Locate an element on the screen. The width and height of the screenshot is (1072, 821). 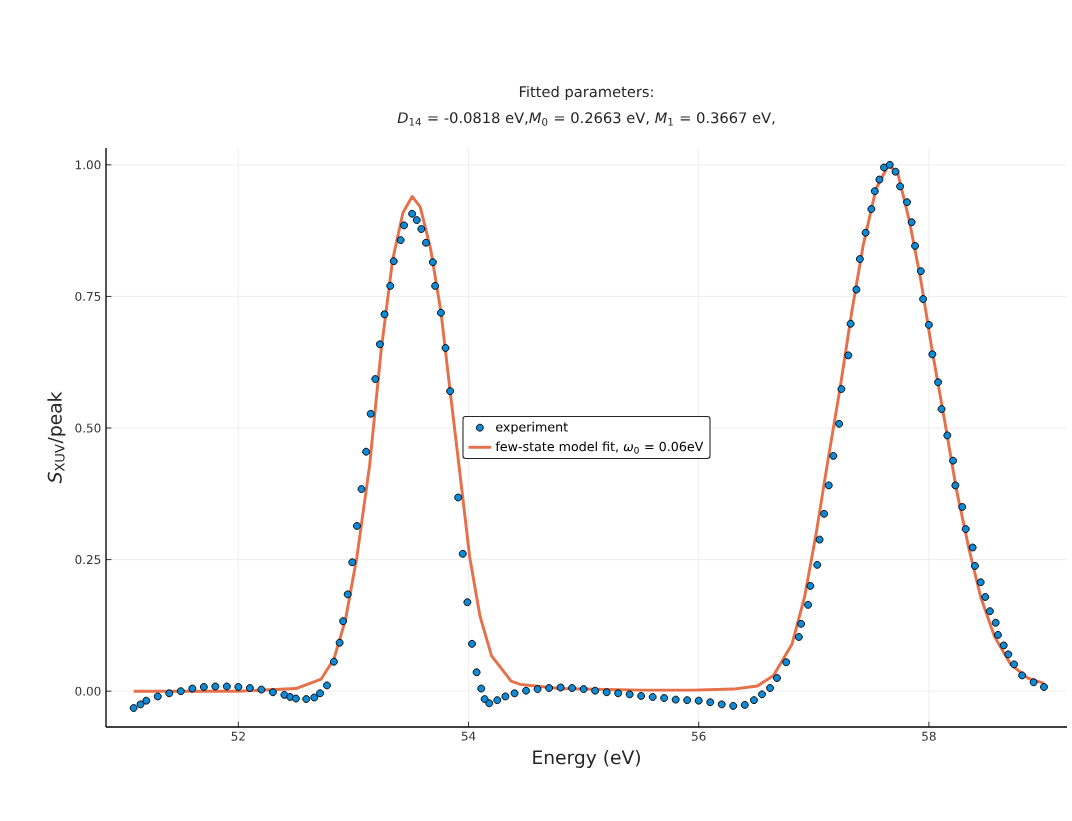
y-tick-label: 0.00 is located at coordinates (88, 691).